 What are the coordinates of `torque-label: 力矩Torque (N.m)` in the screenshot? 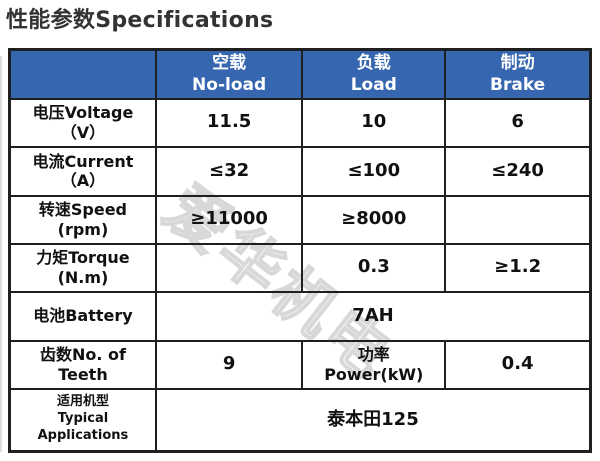 It's located at (82, 267).